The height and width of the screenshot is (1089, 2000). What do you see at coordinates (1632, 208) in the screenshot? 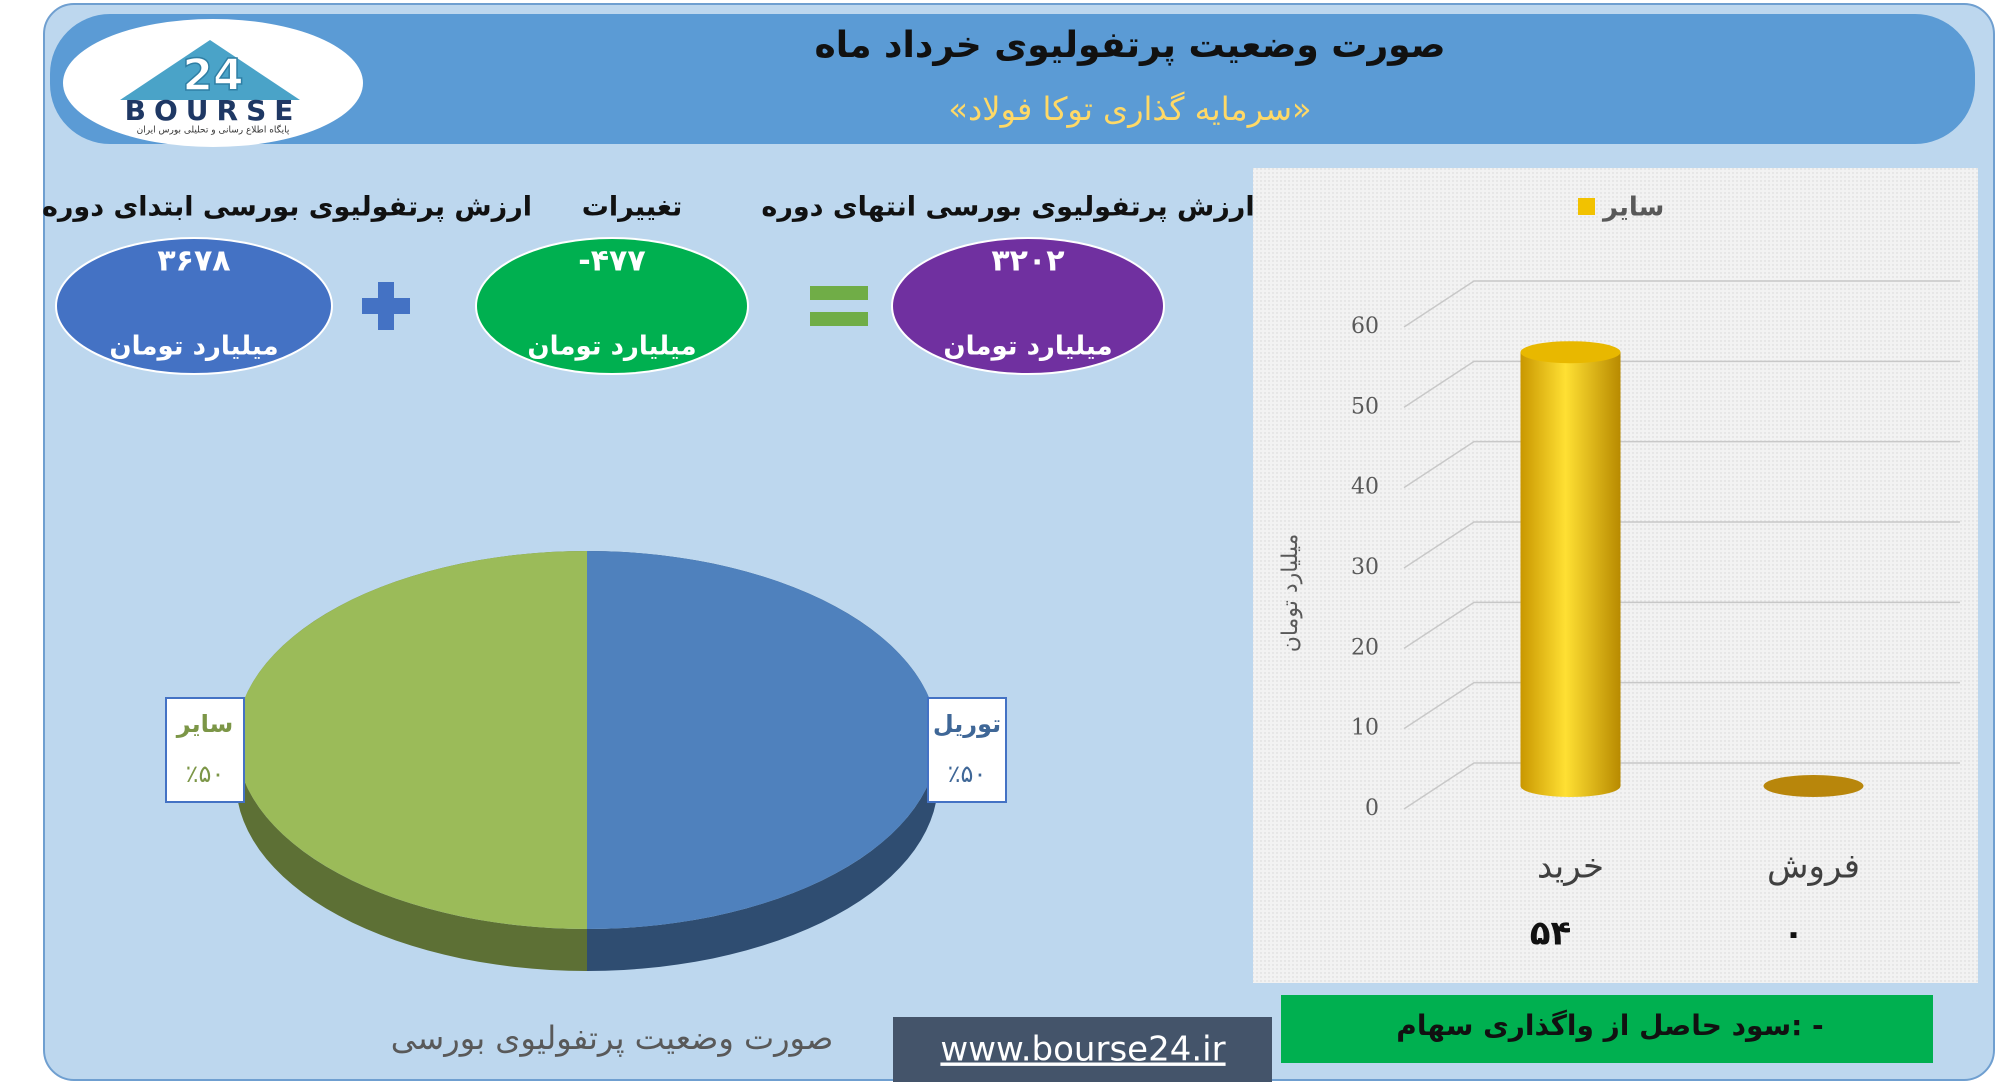
I see `legend-label: سایر` at bounding box center [1632, 208].